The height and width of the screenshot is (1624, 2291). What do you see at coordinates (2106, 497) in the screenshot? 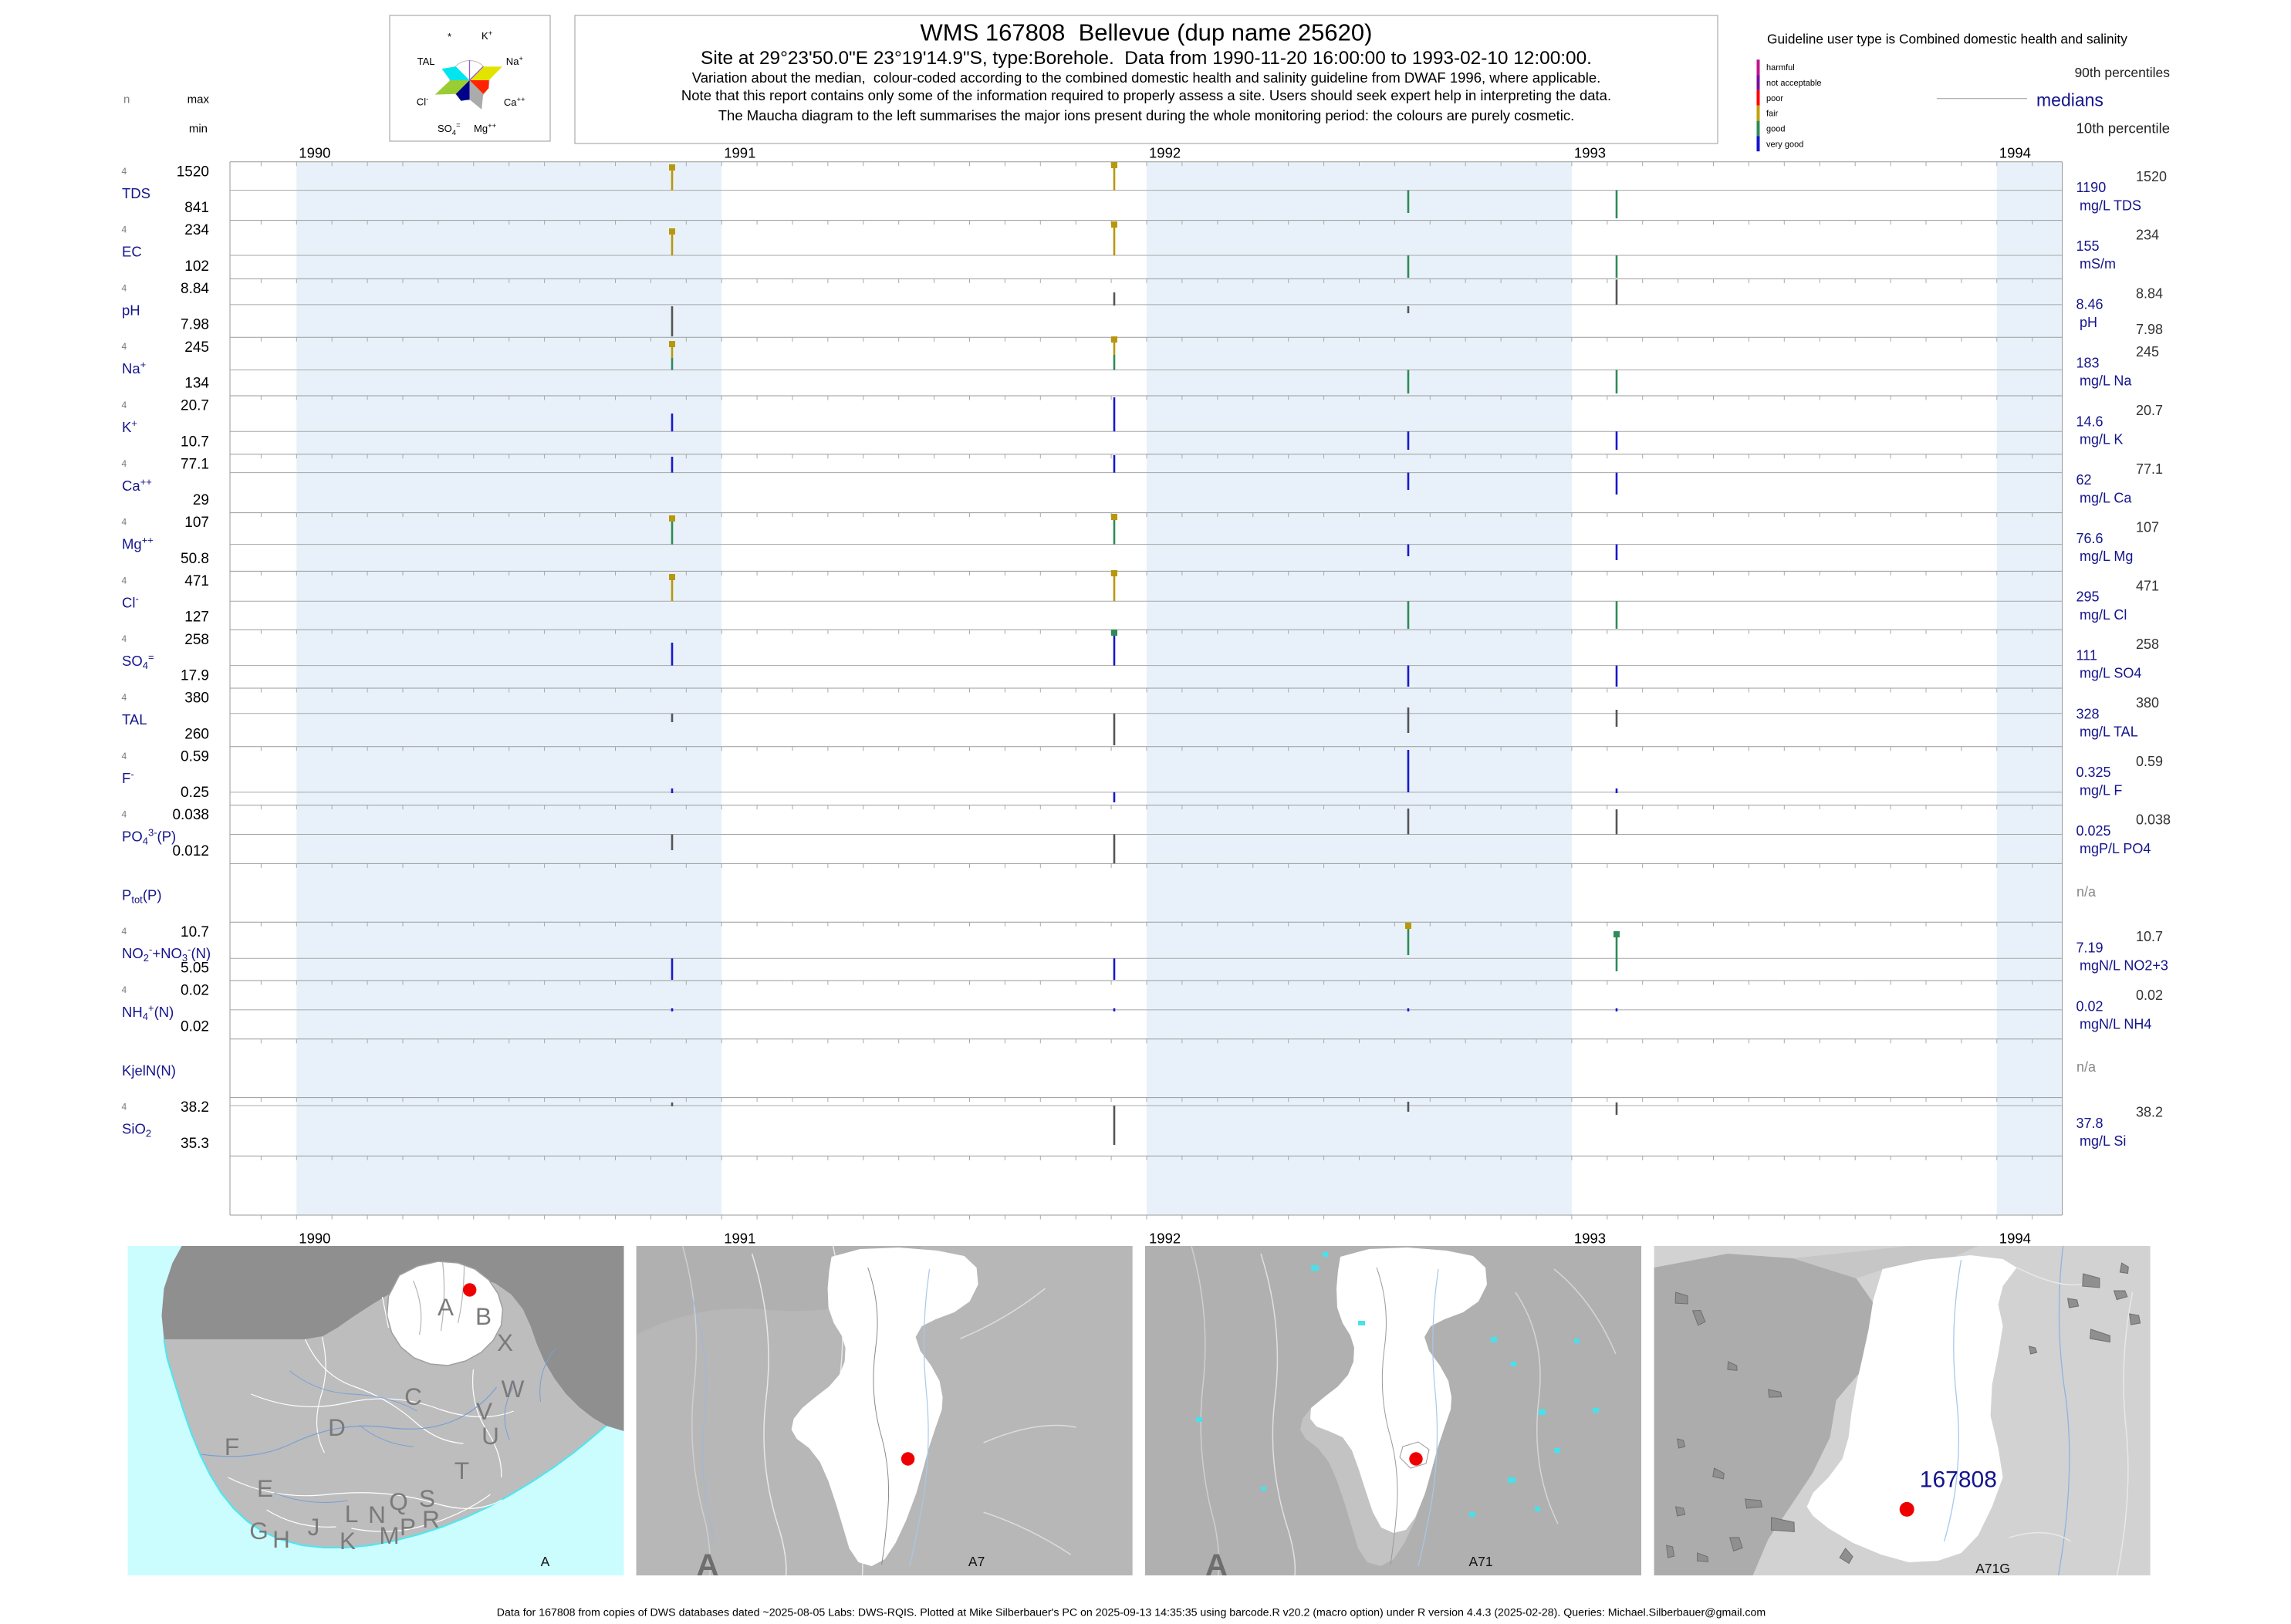
I see `svg-text: mg/L Ca` at bounding box center [2106, 497].